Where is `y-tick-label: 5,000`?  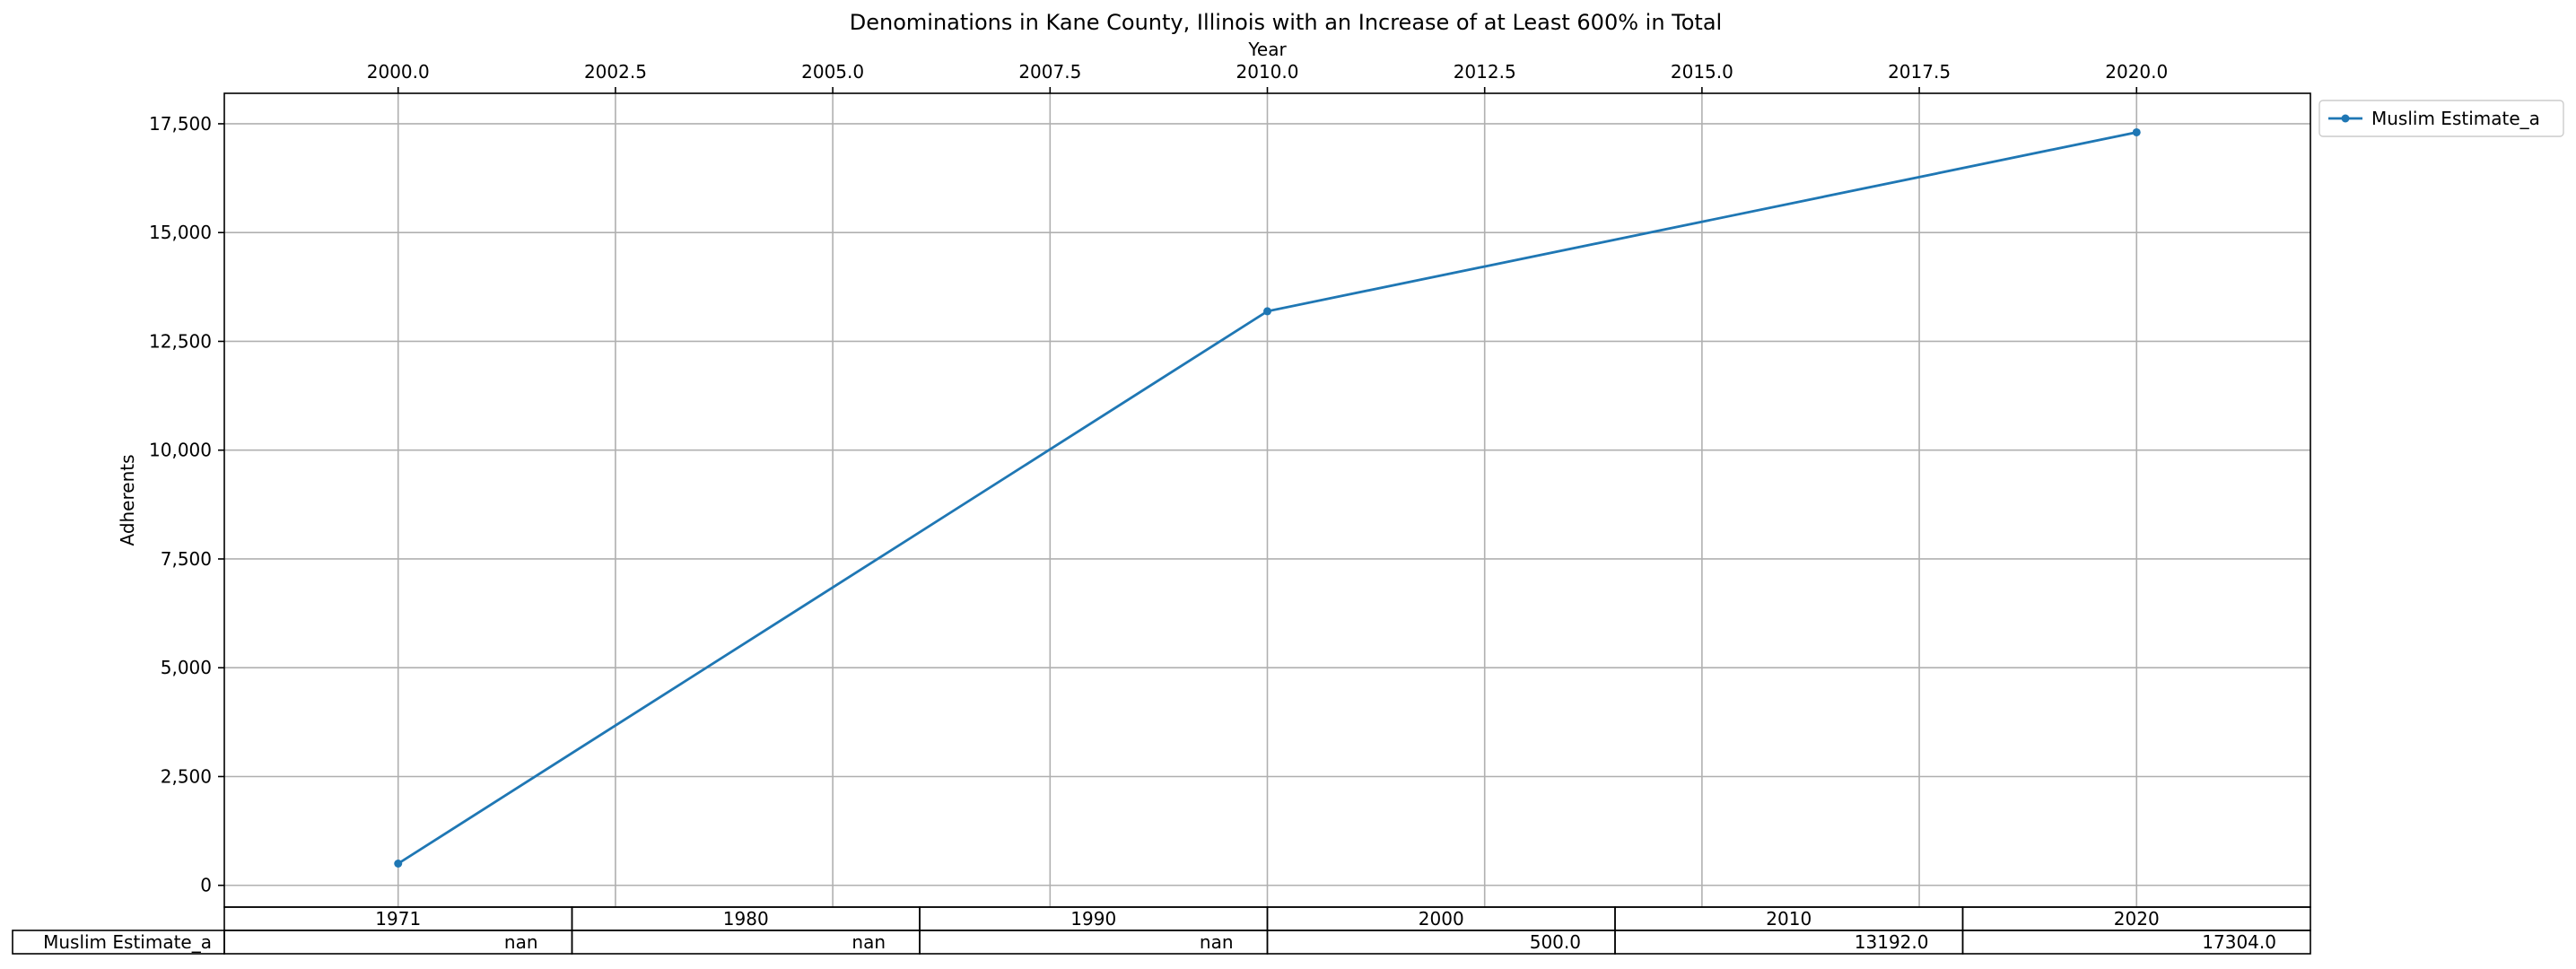 y-tick-label: 5,000 is located at coordinates (187, 668).